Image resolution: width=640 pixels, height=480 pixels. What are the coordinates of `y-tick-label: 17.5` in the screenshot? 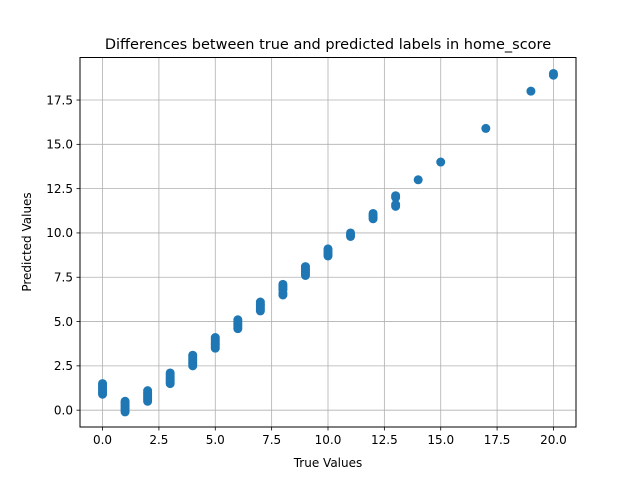 It's located at (59, 100).